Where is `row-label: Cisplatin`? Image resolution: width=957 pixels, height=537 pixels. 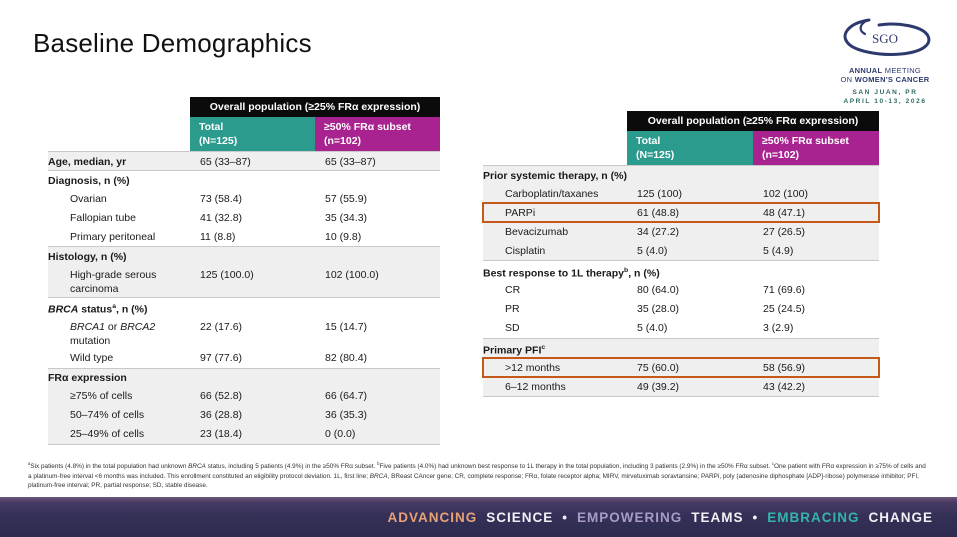
row-label: Cisplatin is located at coordinates (525, 250).